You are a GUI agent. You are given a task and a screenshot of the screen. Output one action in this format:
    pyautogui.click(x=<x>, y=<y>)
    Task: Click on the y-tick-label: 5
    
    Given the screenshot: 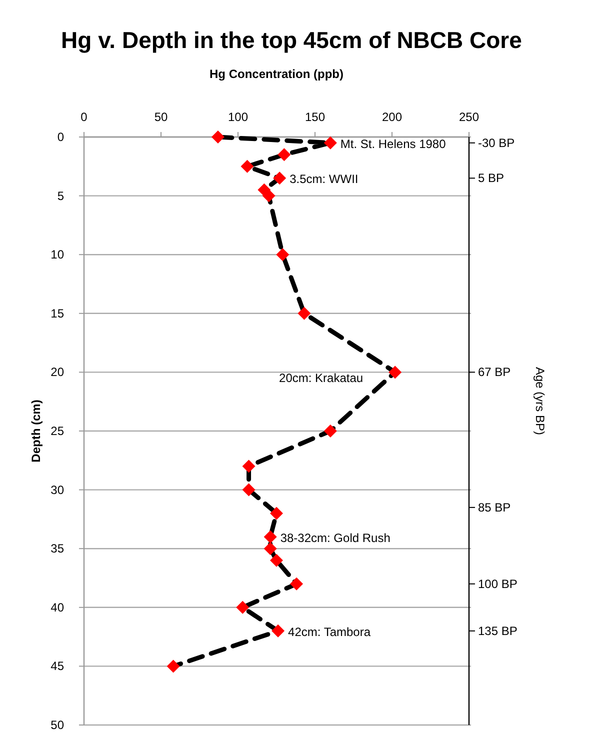 What is the action you would take?
    pyautogui.click(x=60, y=195)
    